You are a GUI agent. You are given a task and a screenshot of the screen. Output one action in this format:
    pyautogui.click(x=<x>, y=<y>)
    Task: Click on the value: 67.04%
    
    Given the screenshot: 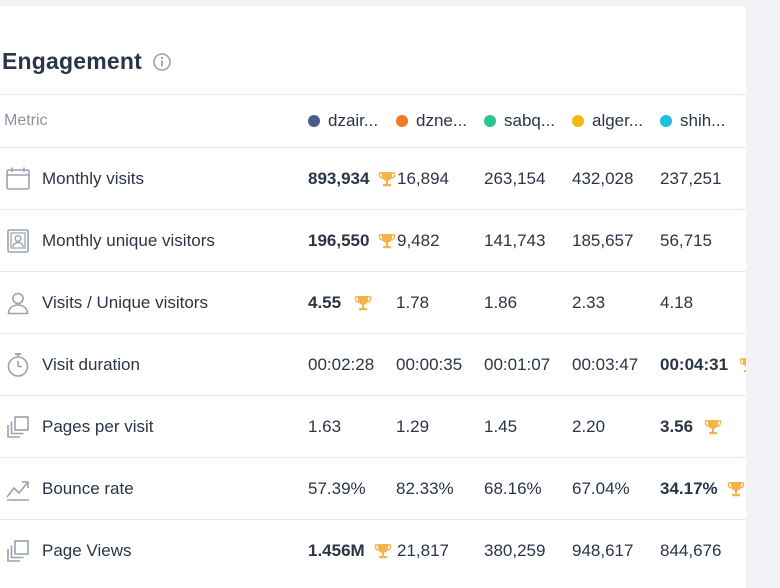 What is the action you would take?
    pyautogui.click(x=601, y=488)
    